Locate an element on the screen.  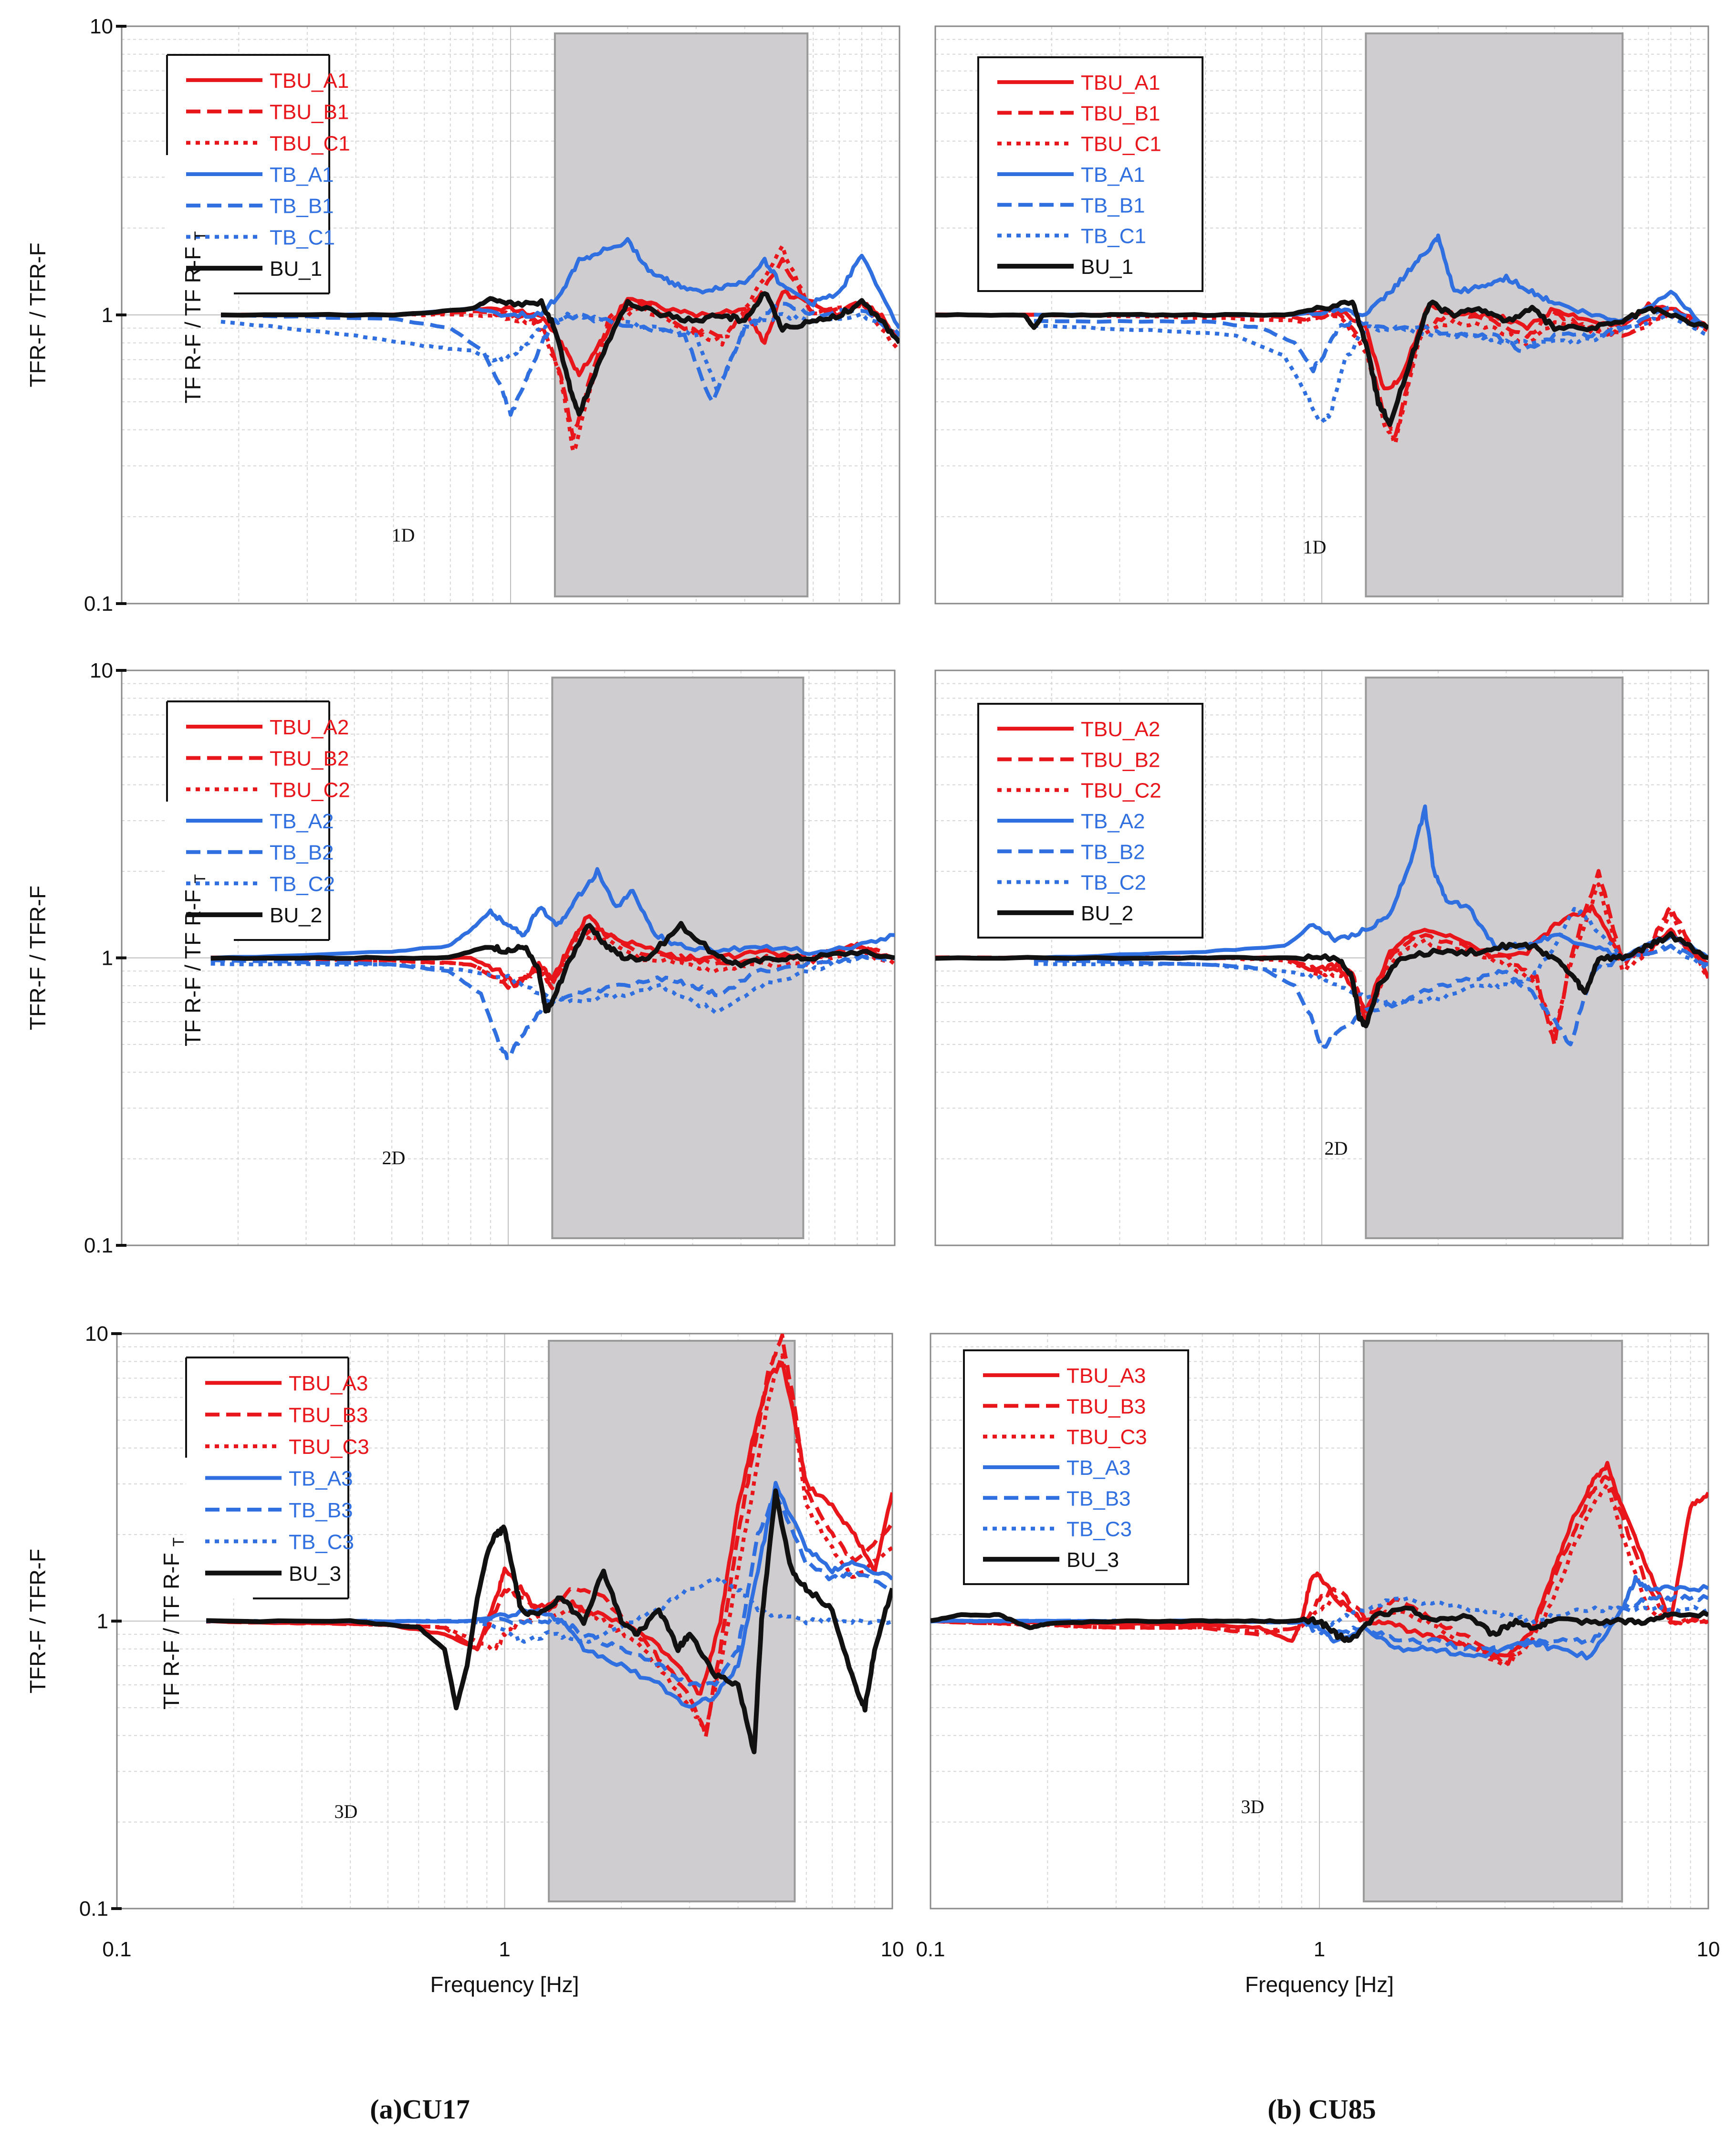
series-line-tb_c2 is located at coordinates (552, 984).